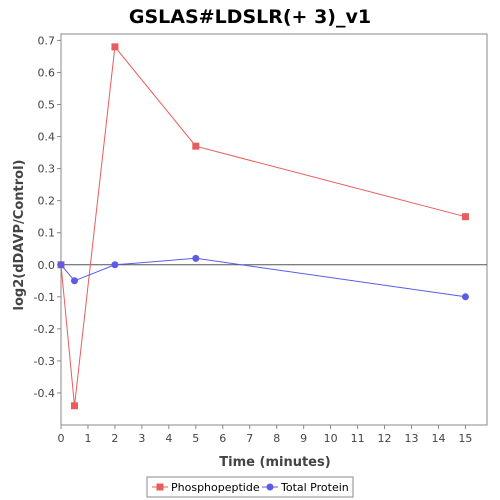 The width and height of the screenshot is (500, 500). I want to click on y-tick-label: -0.4, so click(44, 393).